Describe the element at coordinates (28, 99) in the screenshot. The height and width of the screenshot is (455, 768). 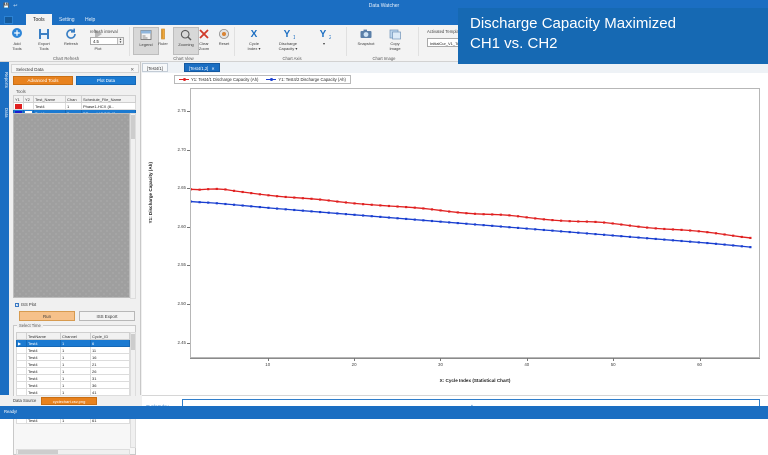
I see `col-y2: Y2` at that location.